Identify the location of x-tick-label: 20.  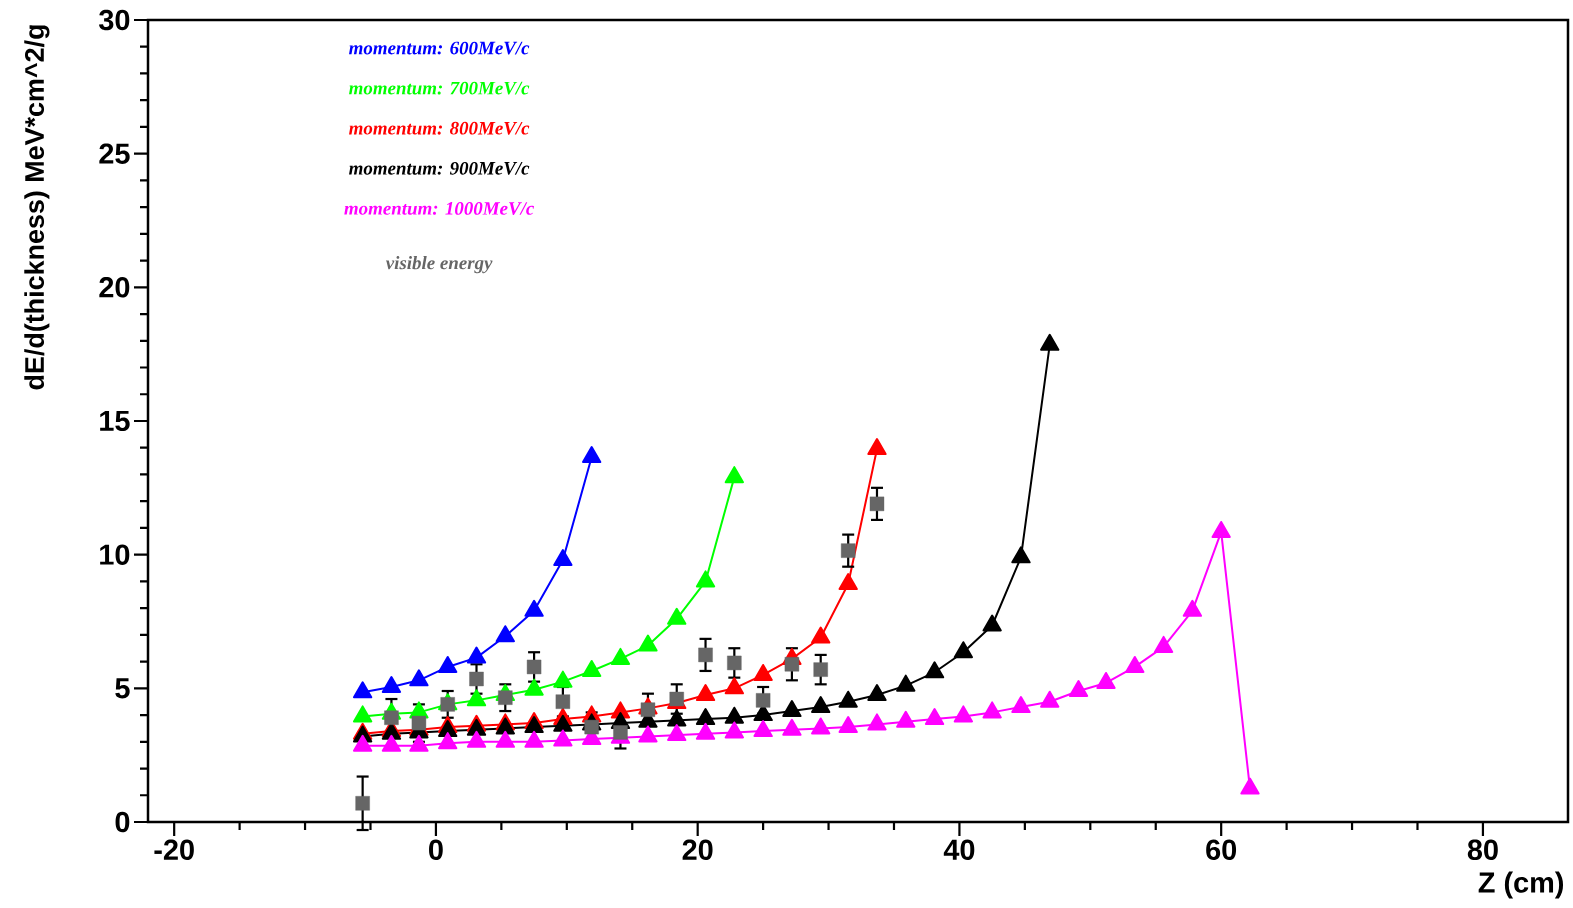
(697, 849).